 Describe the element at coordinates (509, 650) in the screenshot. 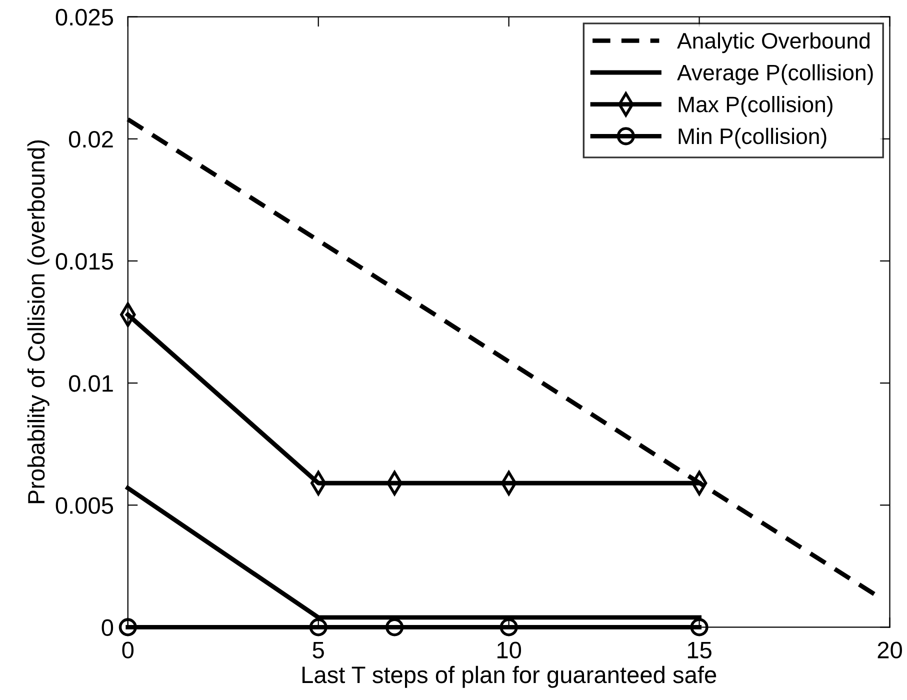

I see `x-tick-label: 10` at that location.